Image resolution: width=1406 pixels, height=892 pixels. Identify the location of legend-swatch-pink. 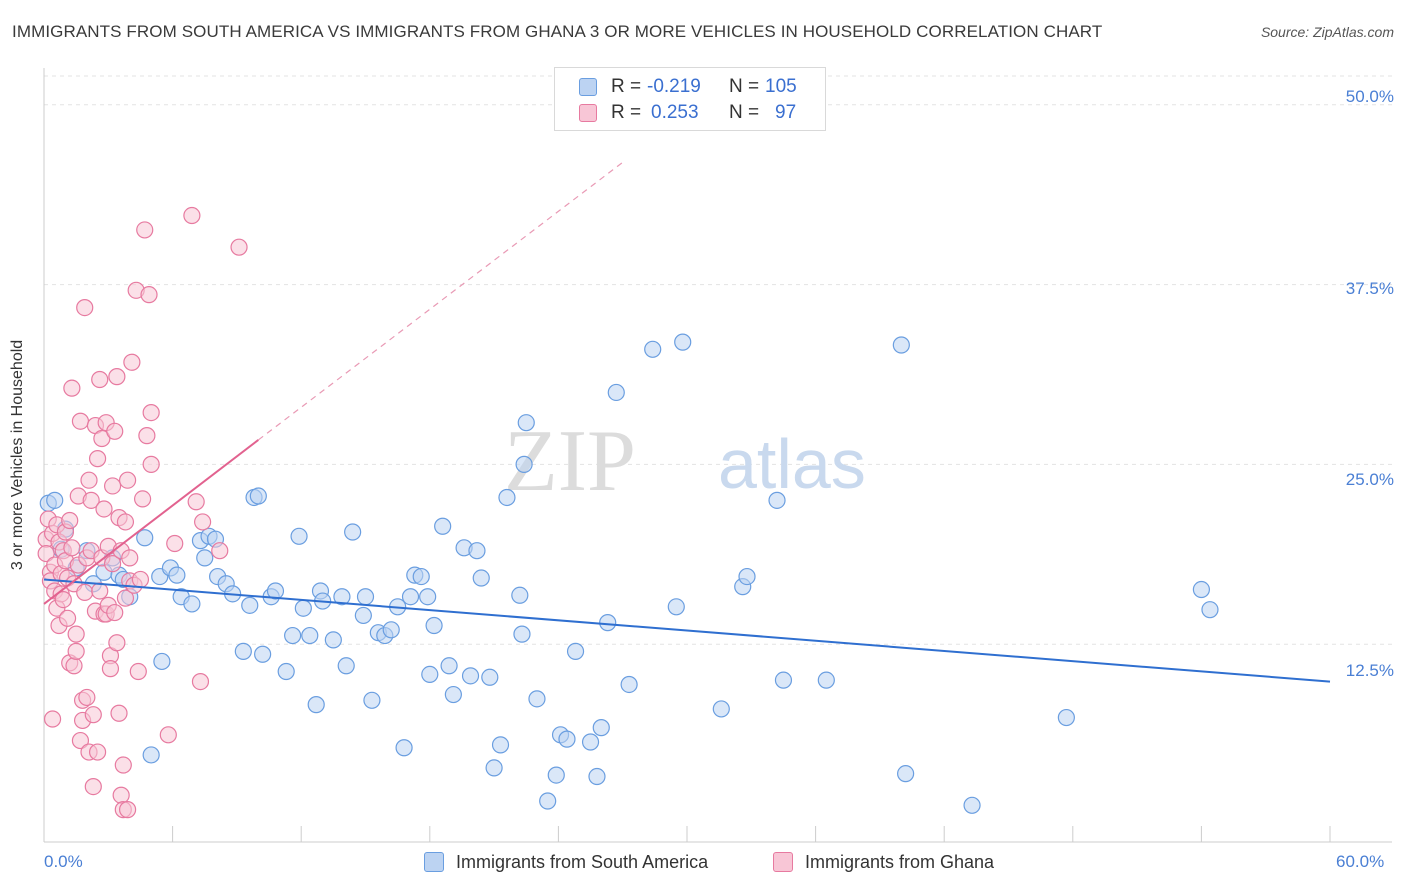
(588, 113).